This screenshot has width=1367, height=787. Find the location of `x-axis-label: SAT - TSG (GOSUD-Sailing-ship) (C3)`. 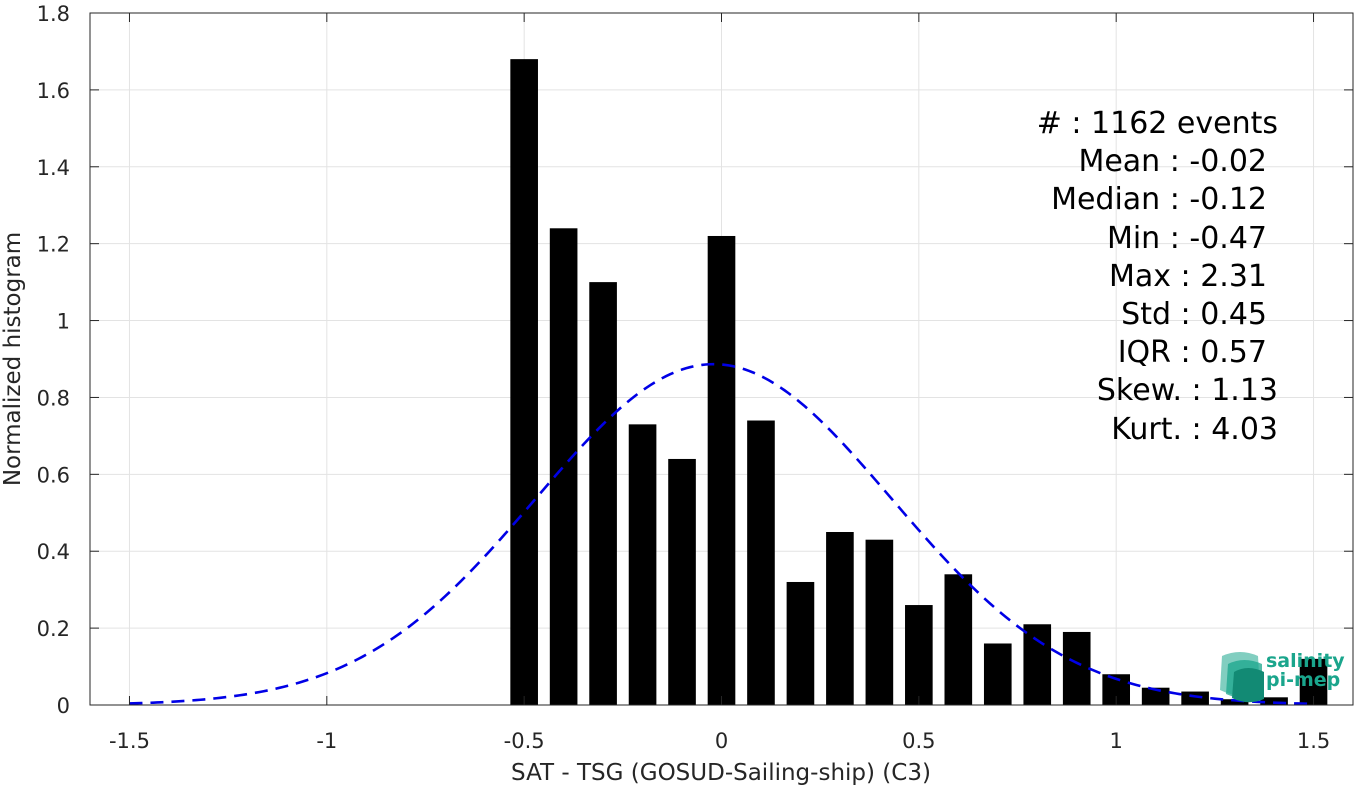

x-axis-label: SAT - TSG (GOSUD-Sailing-ship) (C3) is located at coordinates (721, 773).